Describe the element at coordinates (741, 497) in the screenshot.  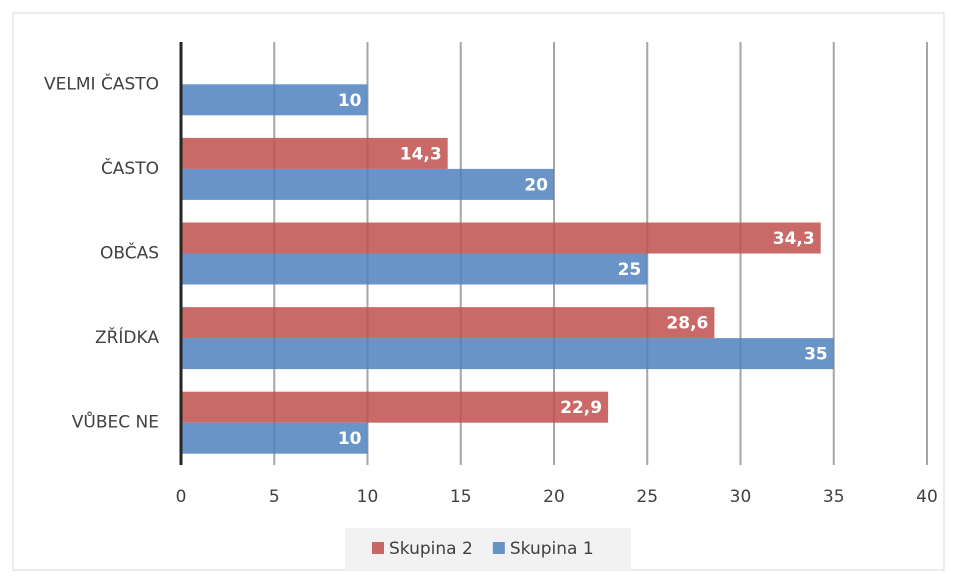
I see `x-tick-label: 30` at that location.